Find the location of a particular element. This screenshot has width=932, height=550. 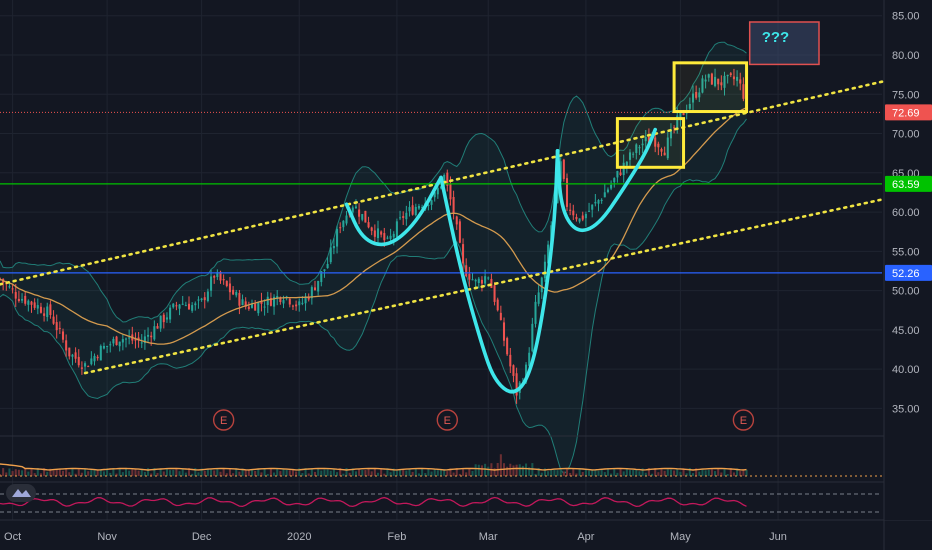

time-tick-label: Feb is located at coordinates (396, 537).